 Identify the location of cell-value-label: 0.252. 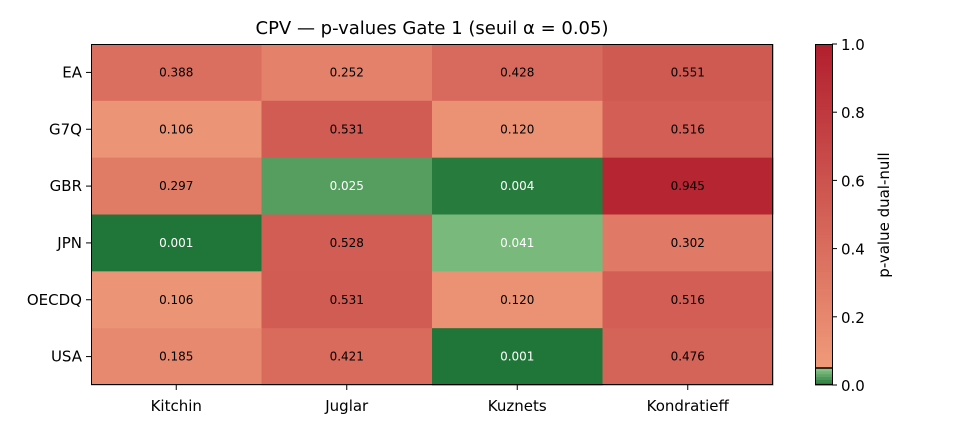
(347, 72).